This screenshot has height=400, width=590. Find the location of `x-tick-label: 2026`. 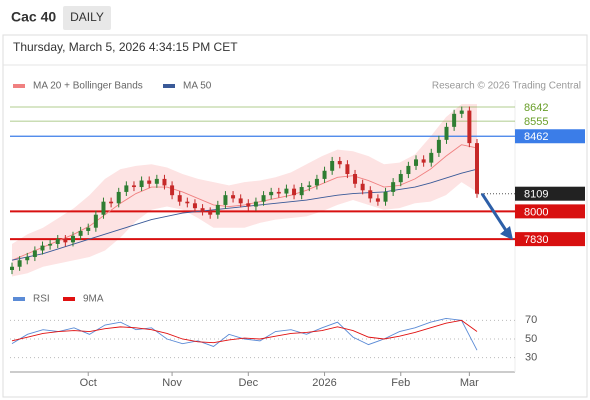

x-tick-label: 2026 is located at coordinates (324, 383).